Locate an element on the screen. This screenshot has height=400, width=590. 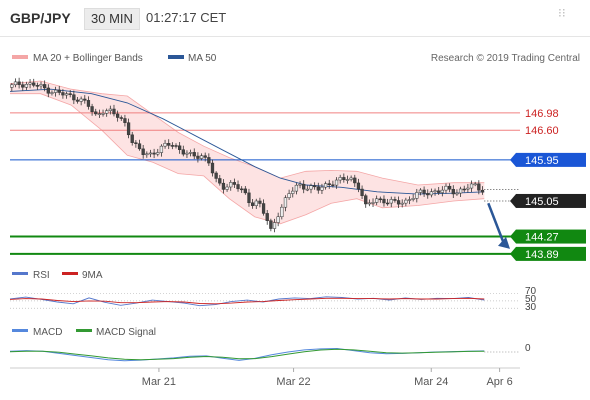
header-divider is located at coordinates (295, 36).